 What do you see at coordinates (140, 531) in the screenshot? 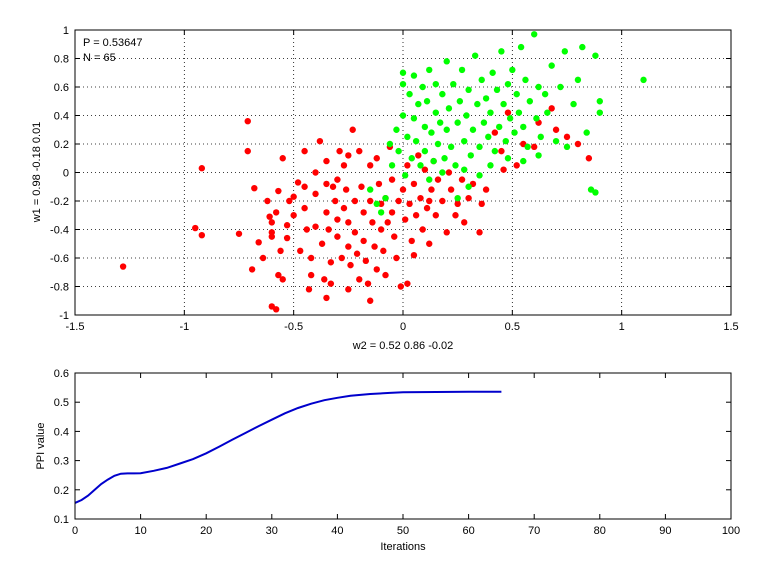
I see `line-x-tick-label: 10` at bounding box center [140, 531].